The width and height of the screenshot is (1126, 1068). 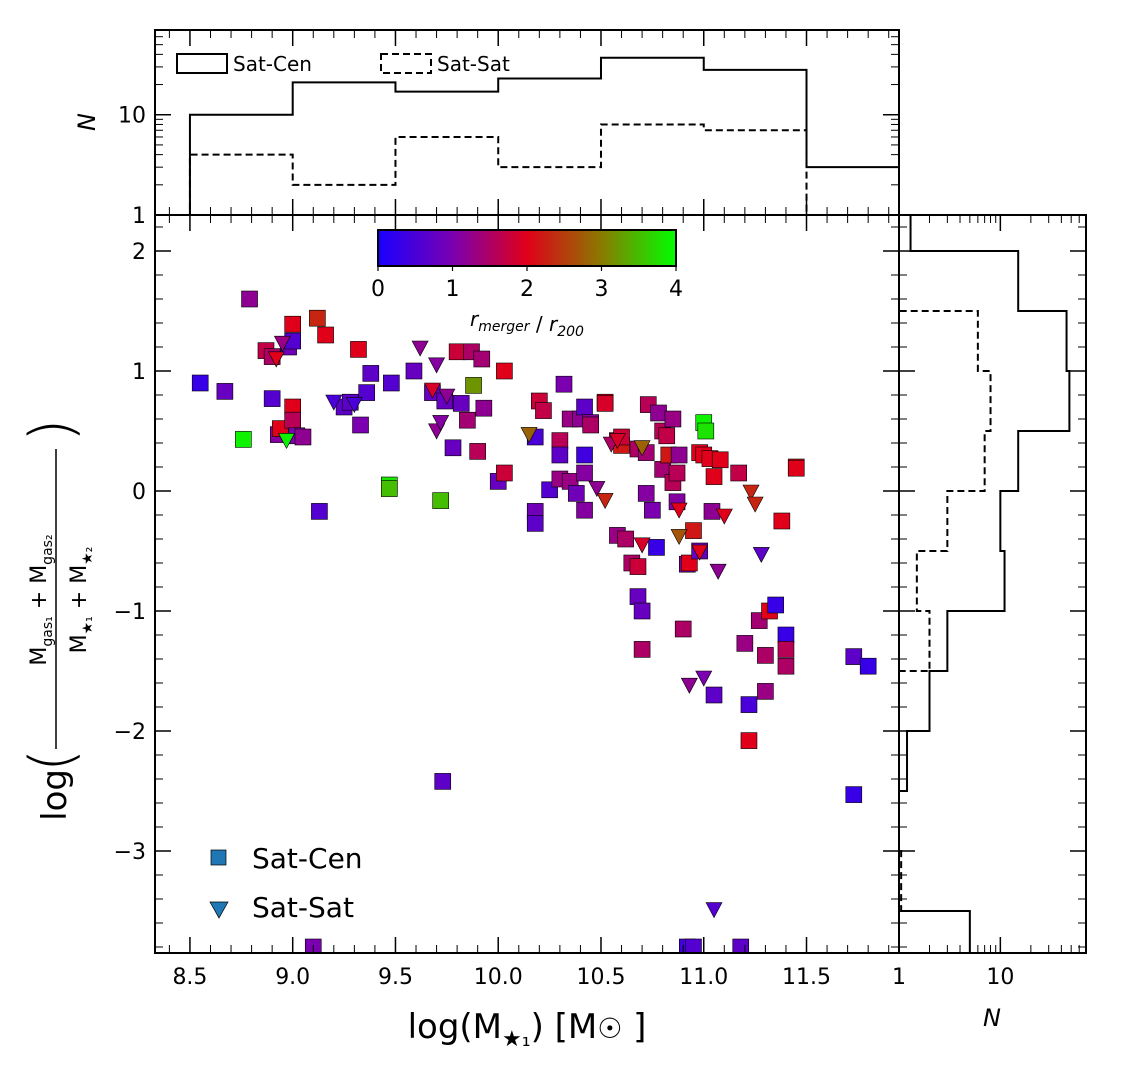 What do you see at coordinates (395, 977) in the screenshot?
I see `x-tick-label: 9.5` at bounding box center [395, 977].